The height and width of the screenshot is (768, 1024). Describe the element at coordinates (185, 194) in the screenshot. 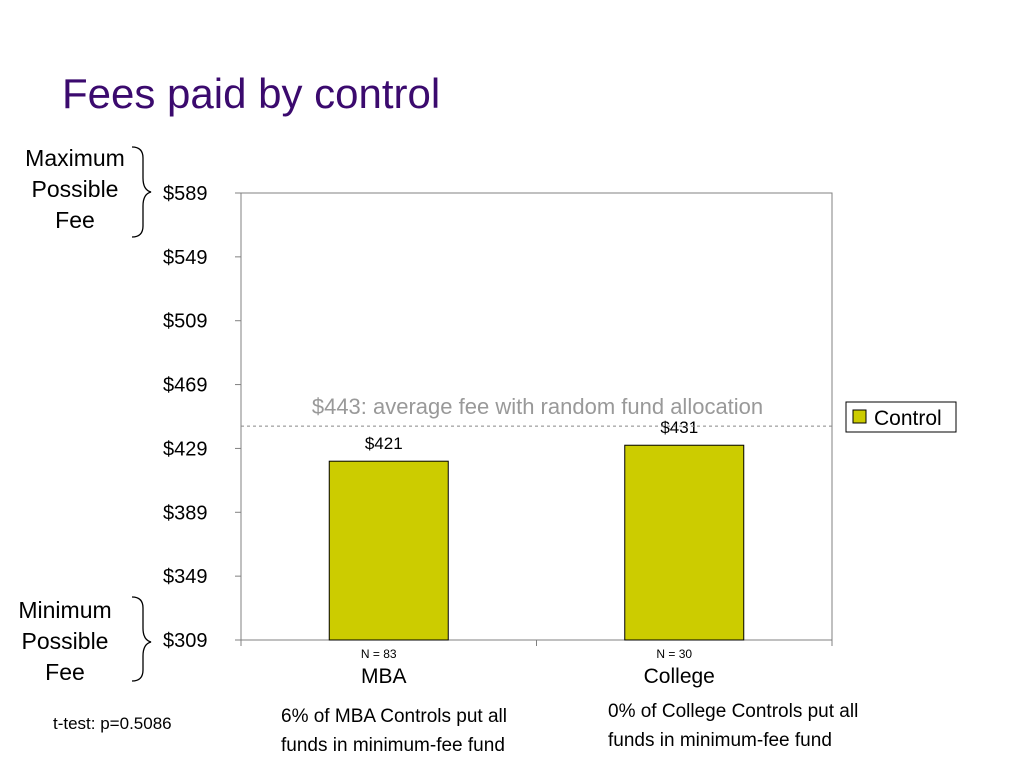

I see `y-tick-label: $589` at that location.